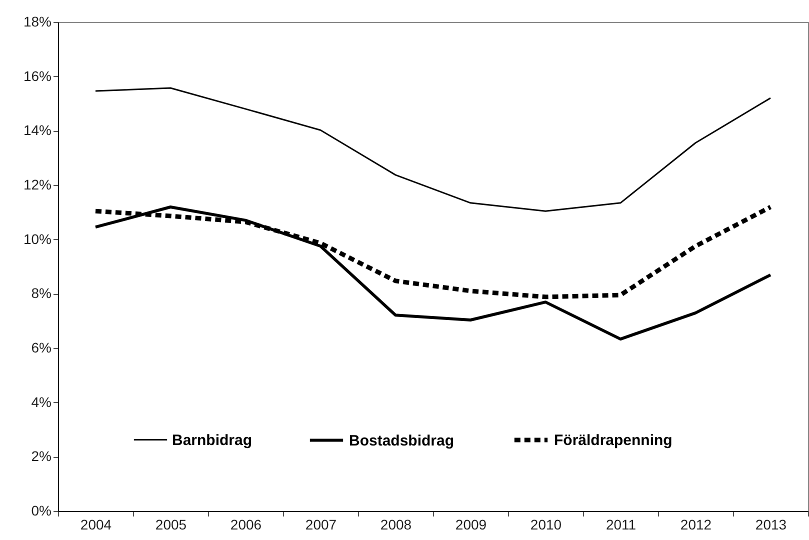  I want to click on x-tick-label: 2004, so click(96, 524).